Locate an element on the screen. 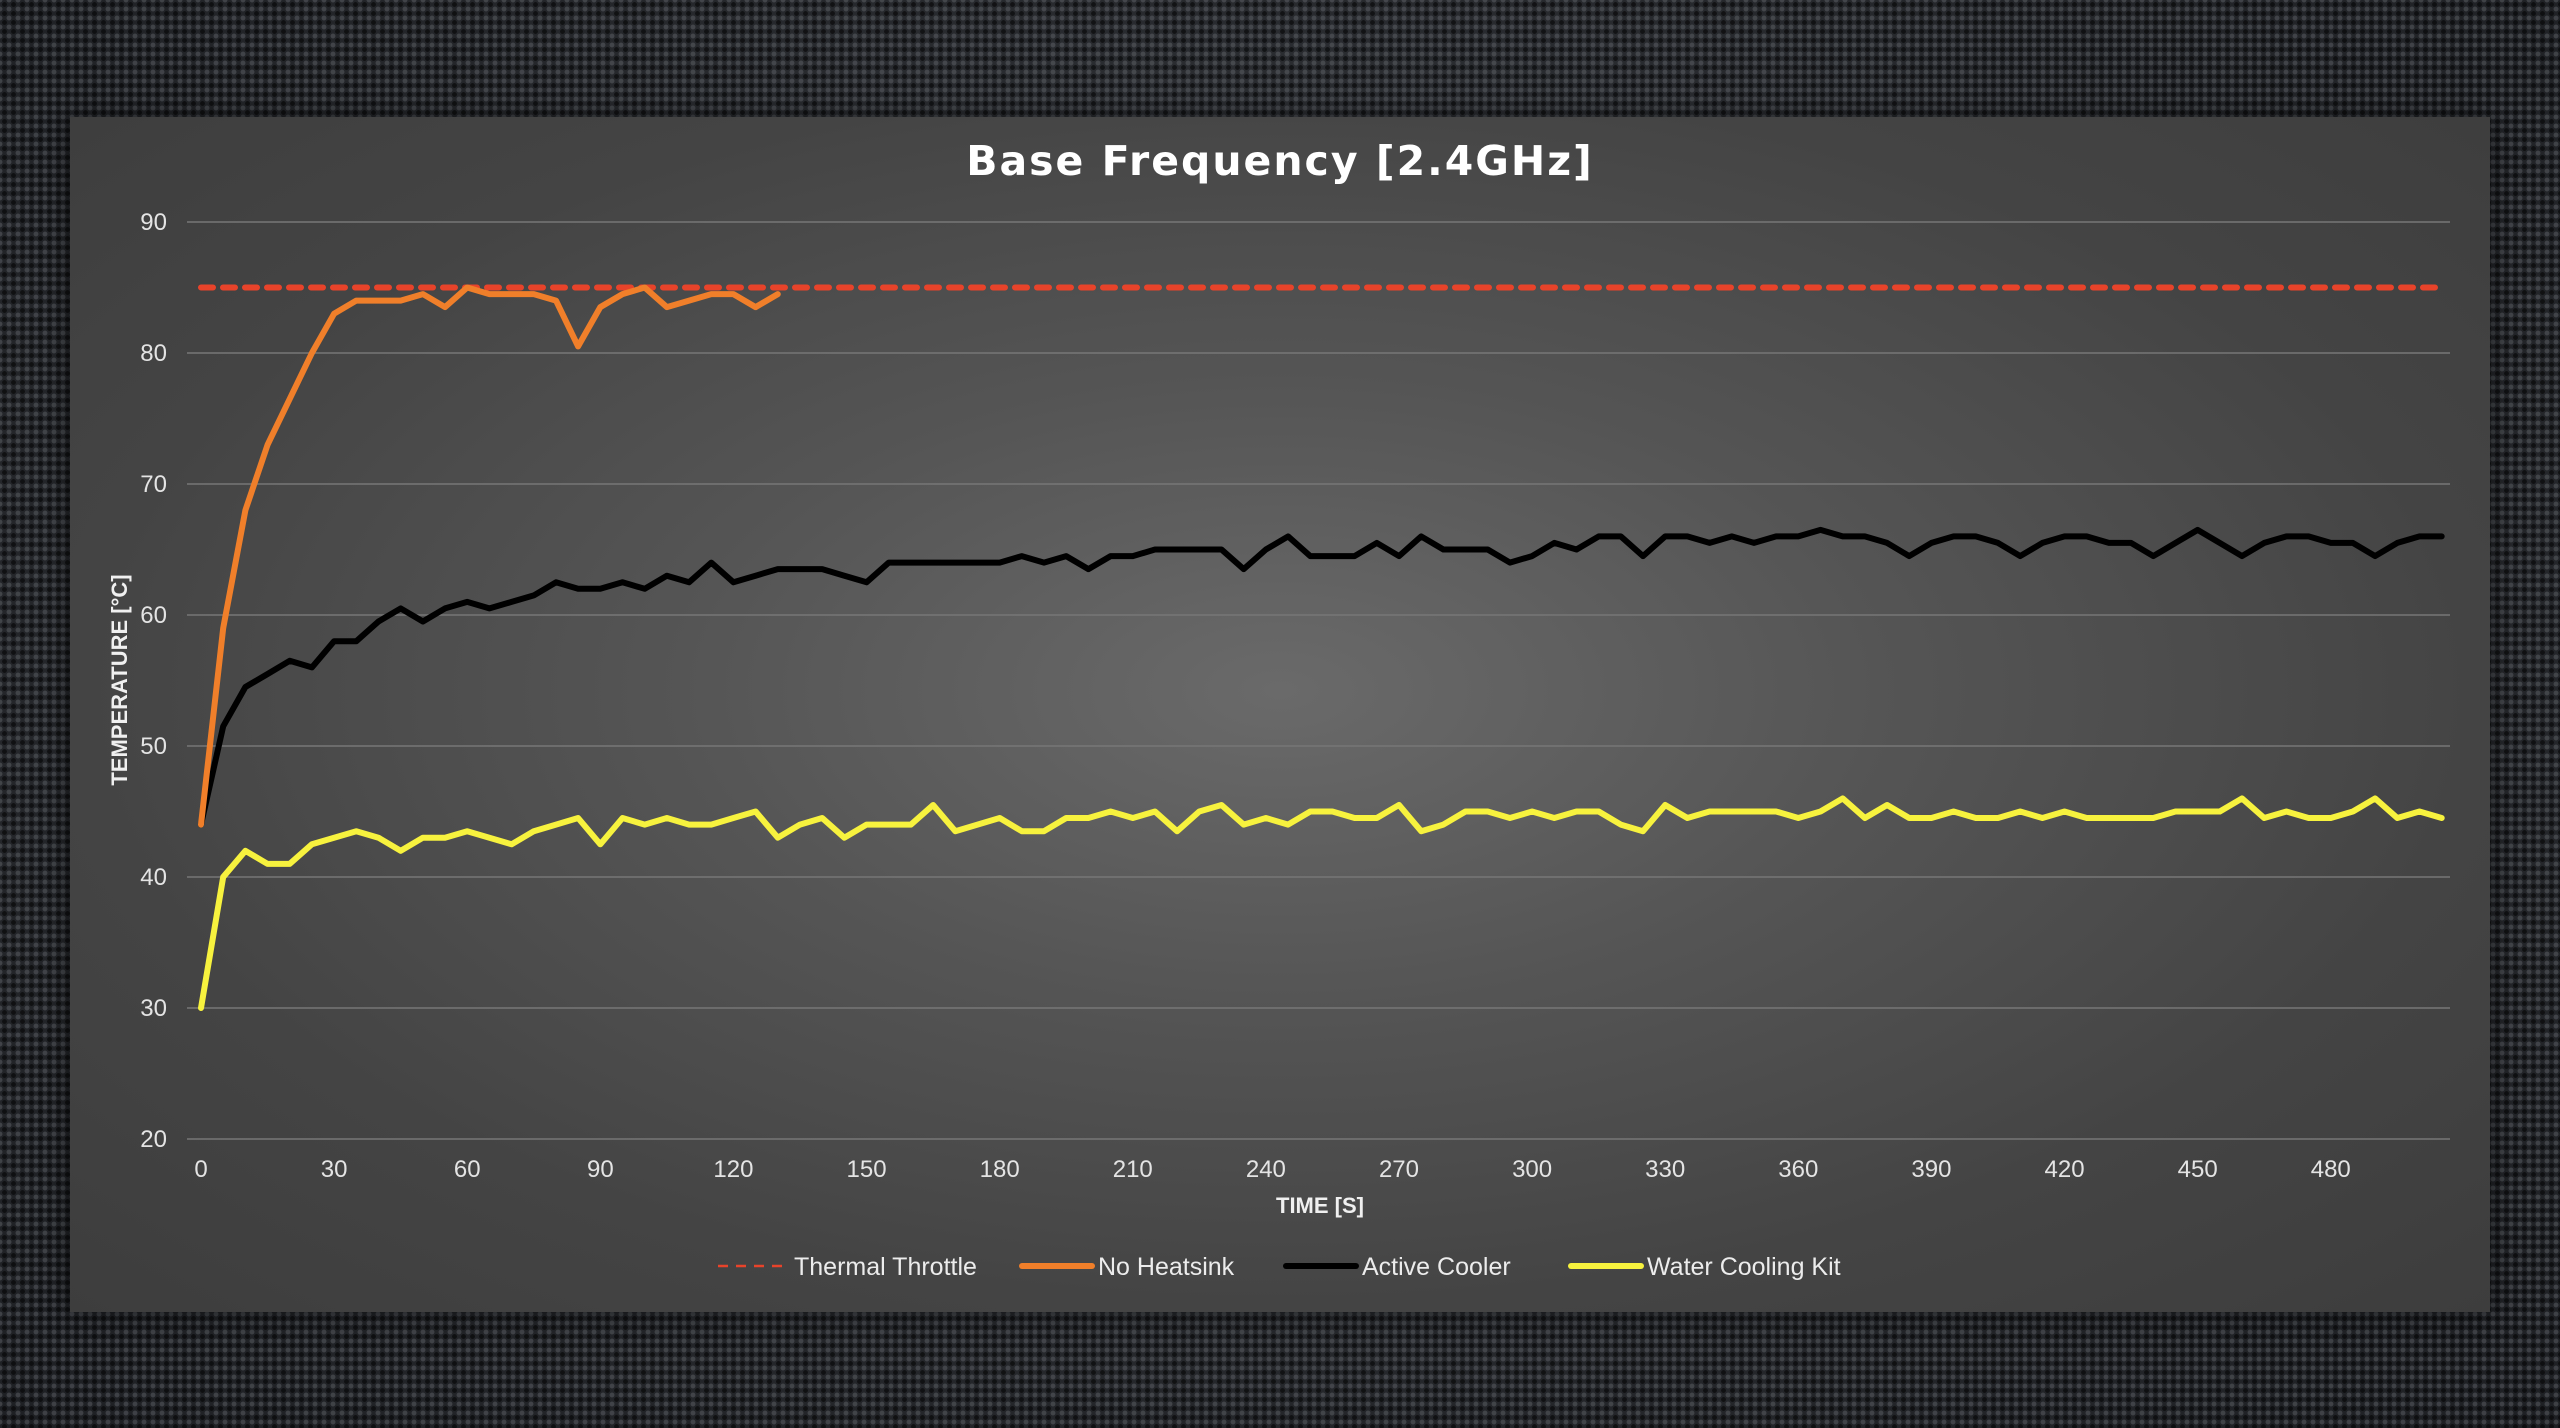 The image size is (2560, 1428). x-tick-label: 180 is located at coordinates (1000, 1169).